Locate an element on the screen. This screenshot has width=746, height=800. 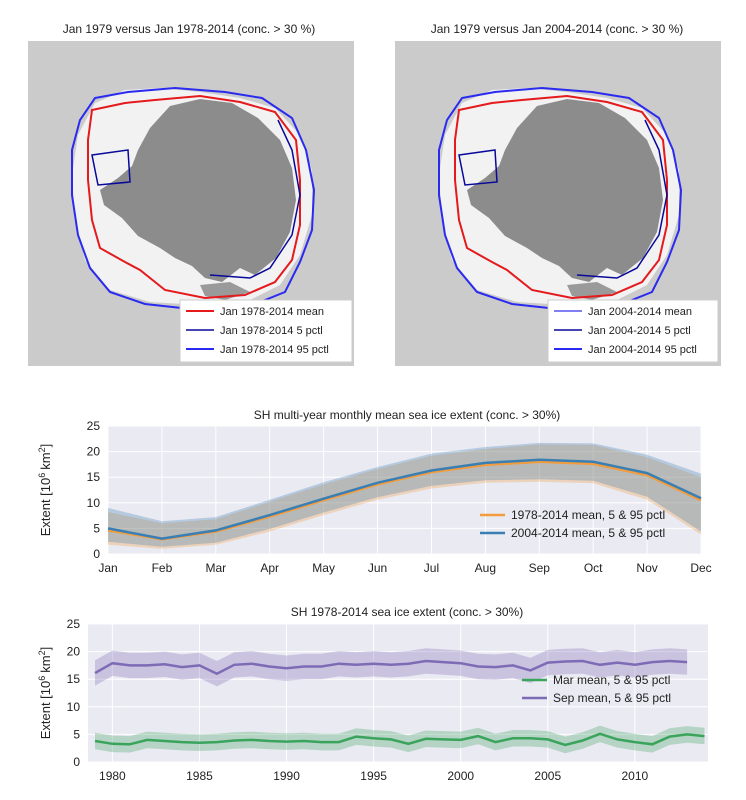
x-tick-labels: Jan Feb Mar Apr May Jun Jul Aug Sep Oct Nov Dec is located at coordinates (404, 568).